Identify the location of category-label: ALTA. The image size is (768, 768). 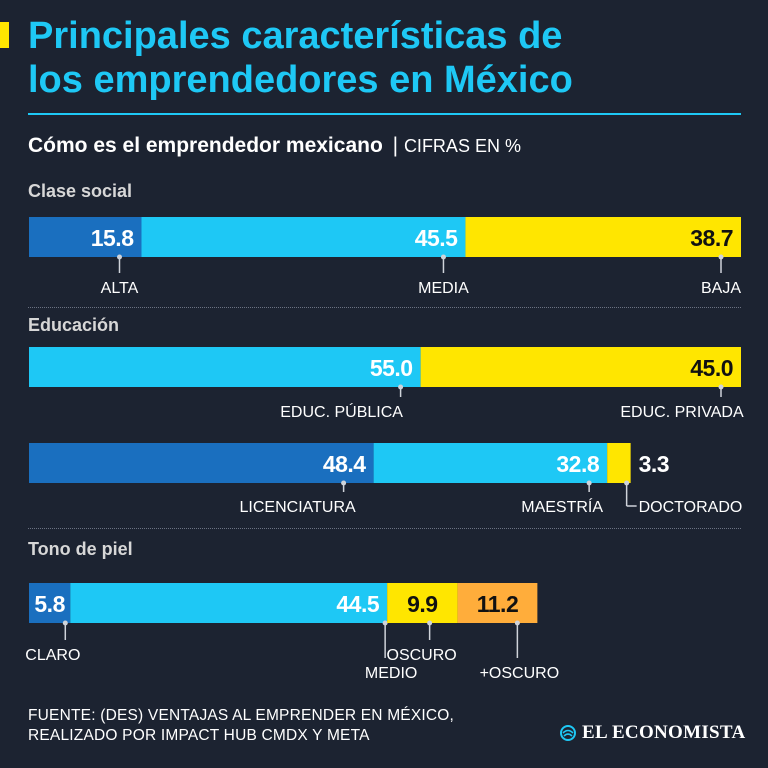
(120, 288).